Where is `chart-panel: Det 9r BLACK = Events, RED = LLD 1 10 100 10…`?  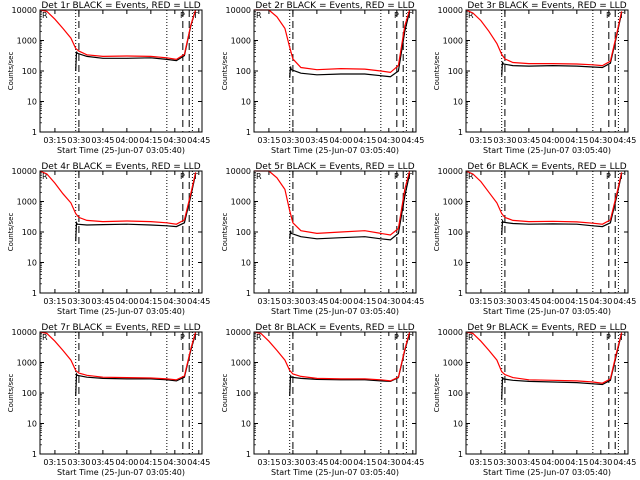
chart-panel: Det 9r BLACK = Events, RED = LLD 1 10 100 10… is located at coordinates (534, 400).